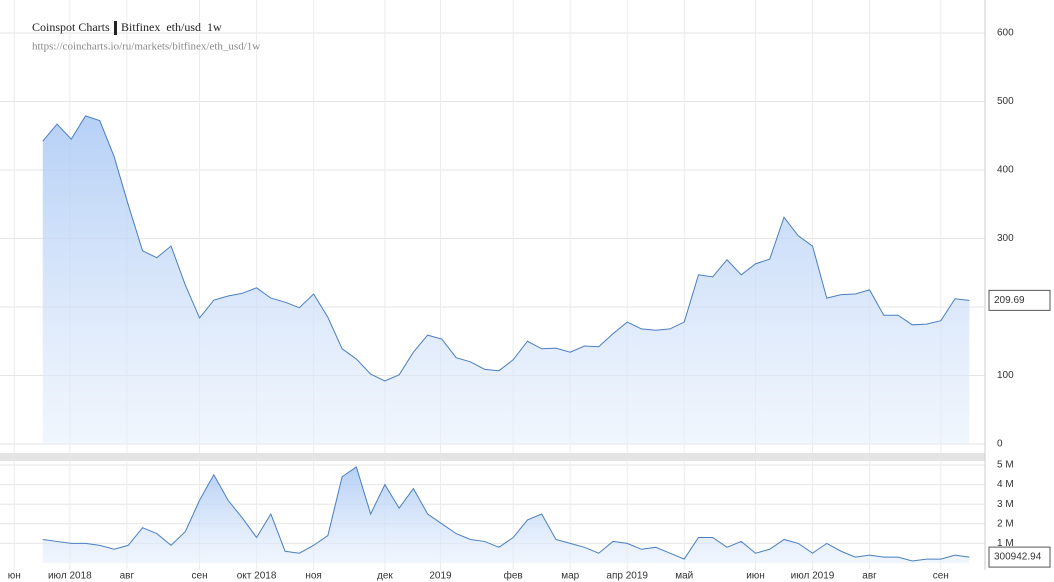 This screenshot has width=1054, height=582. What do you see at coordinates (1005, 101) in the screenshot?
I see `y-tick-label: 500` at bounding box center [1005, 101].